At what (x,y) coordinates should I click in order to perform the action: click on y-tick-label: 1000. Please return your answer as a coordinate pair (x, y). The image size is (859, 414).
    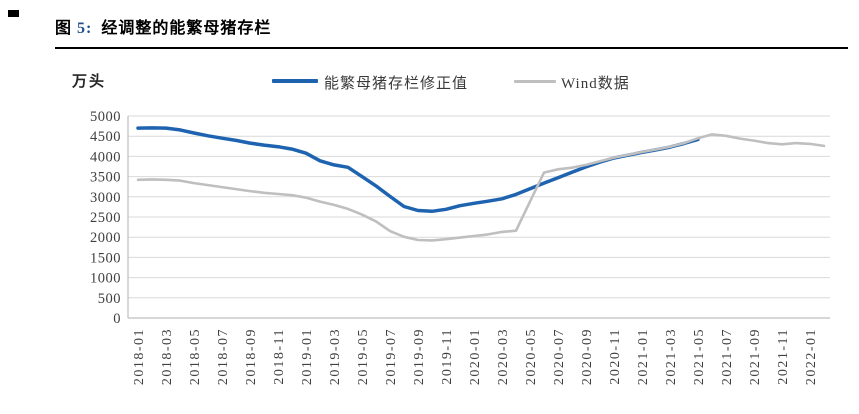
    Looking at the image, I should click on (105, 279).